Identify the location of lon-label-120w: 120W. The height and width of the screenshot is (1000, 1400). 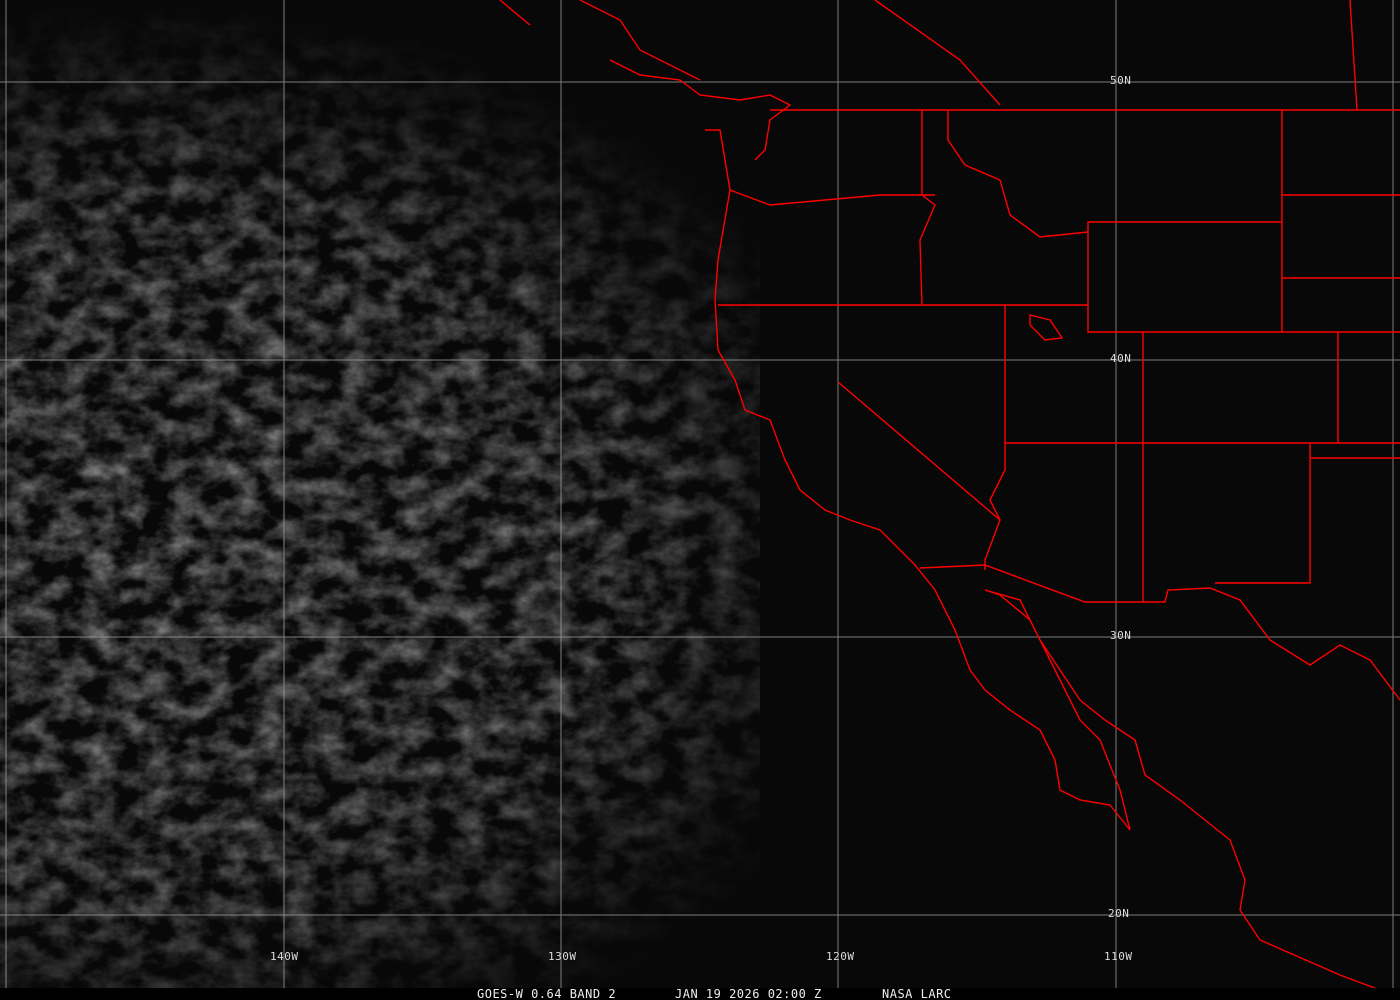
(840, 956).